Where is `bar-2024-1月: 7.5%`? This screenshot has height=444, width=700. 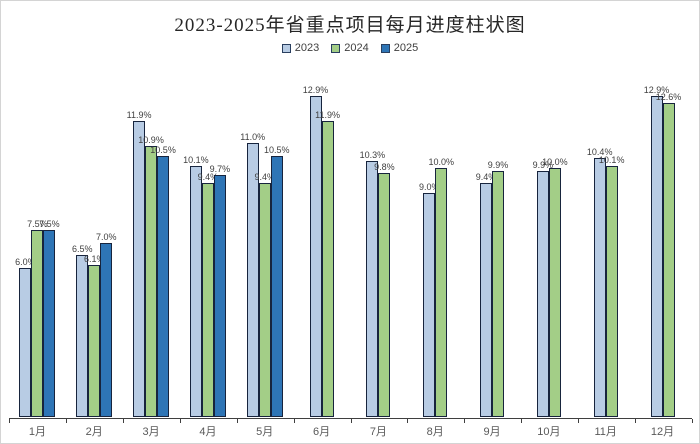 bar-2024-1月: 7.5% is located at coordinates (37, 318).